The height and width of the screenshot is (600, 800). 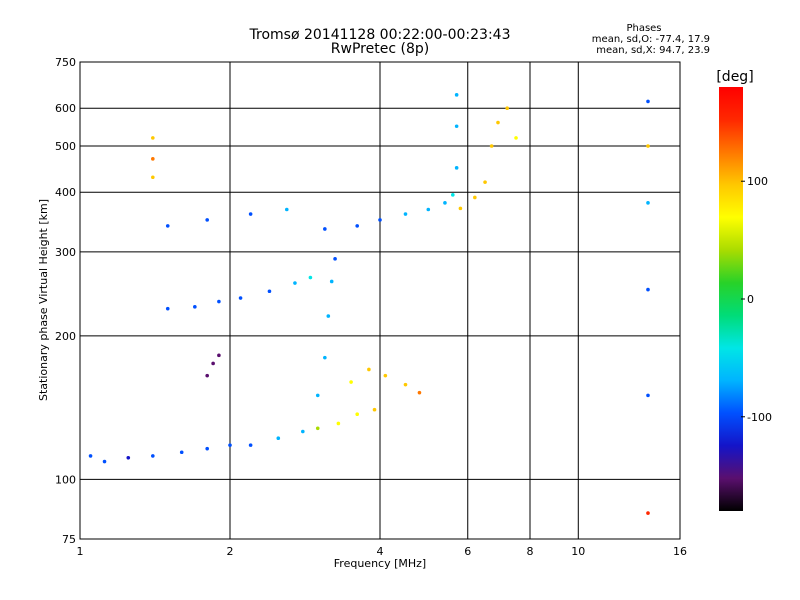 I want to click on phases-o-line: mean, sd,O: -77.4, 17.9, so click(x=651, y=39).